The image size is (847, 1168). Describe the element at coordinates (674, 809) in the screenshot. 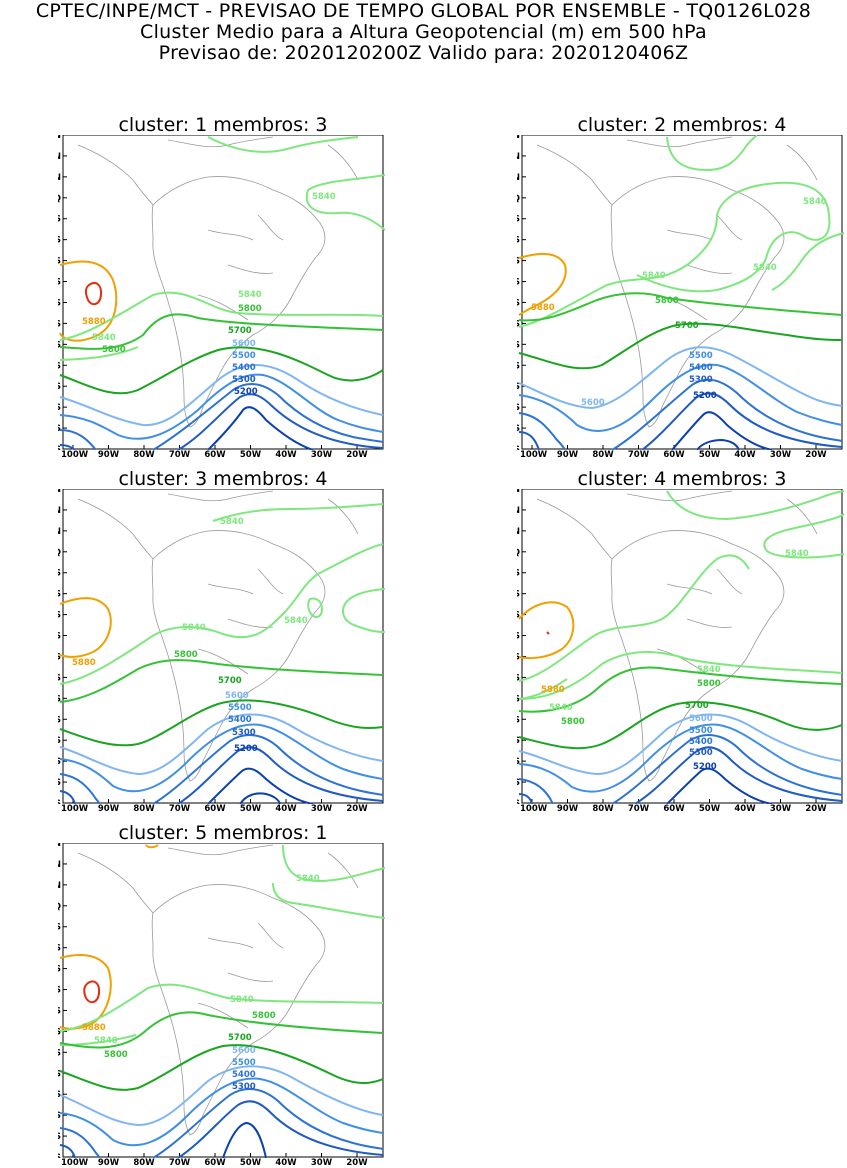

I see `lon-label: 60W` at that location.